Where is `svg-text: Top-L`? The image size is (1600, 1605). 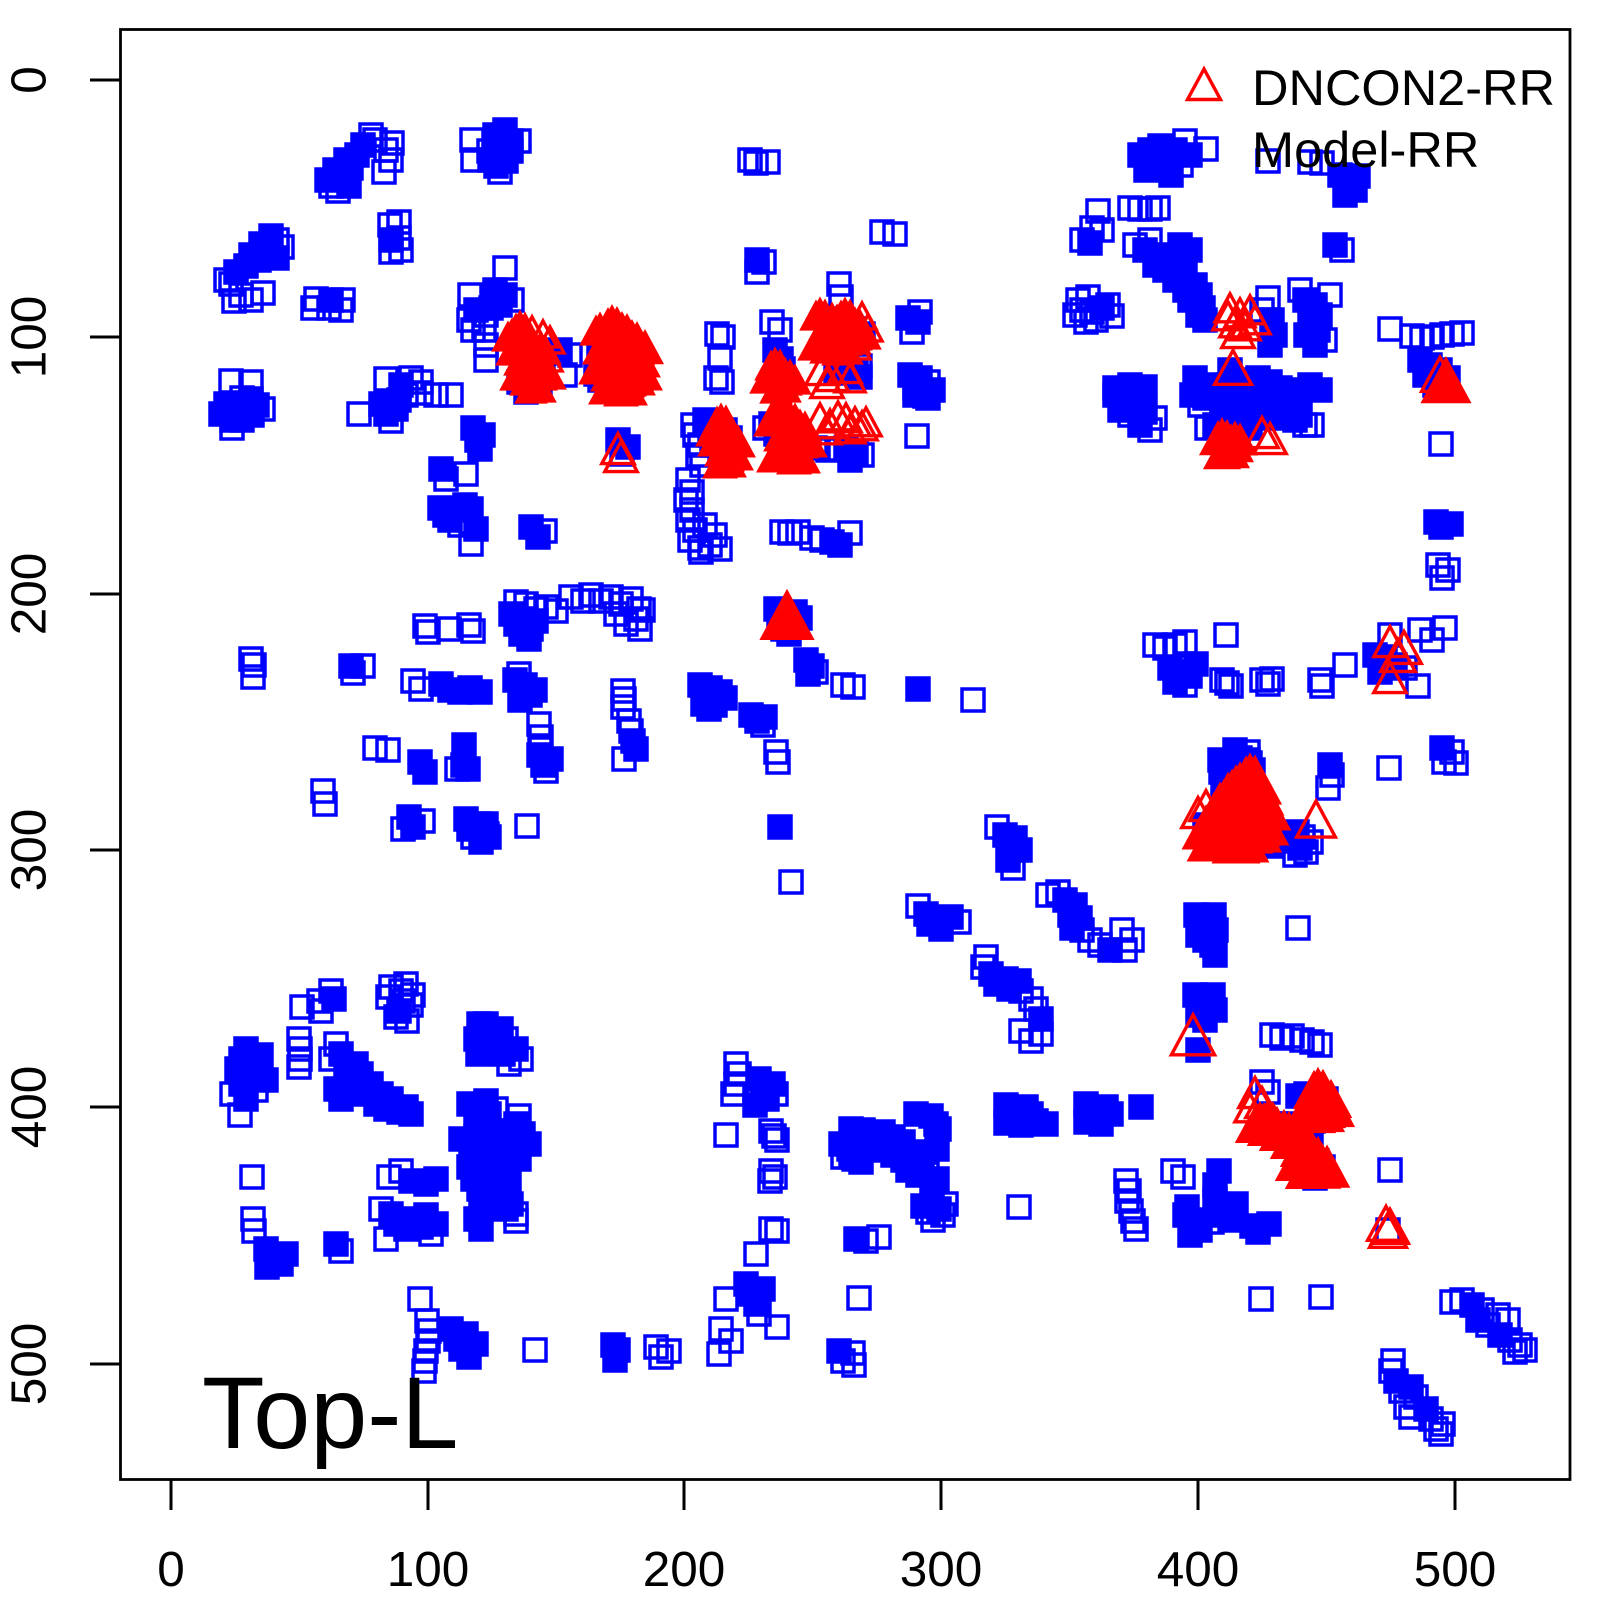 svg-text: Top-L is located at coordinates (330, 1412).